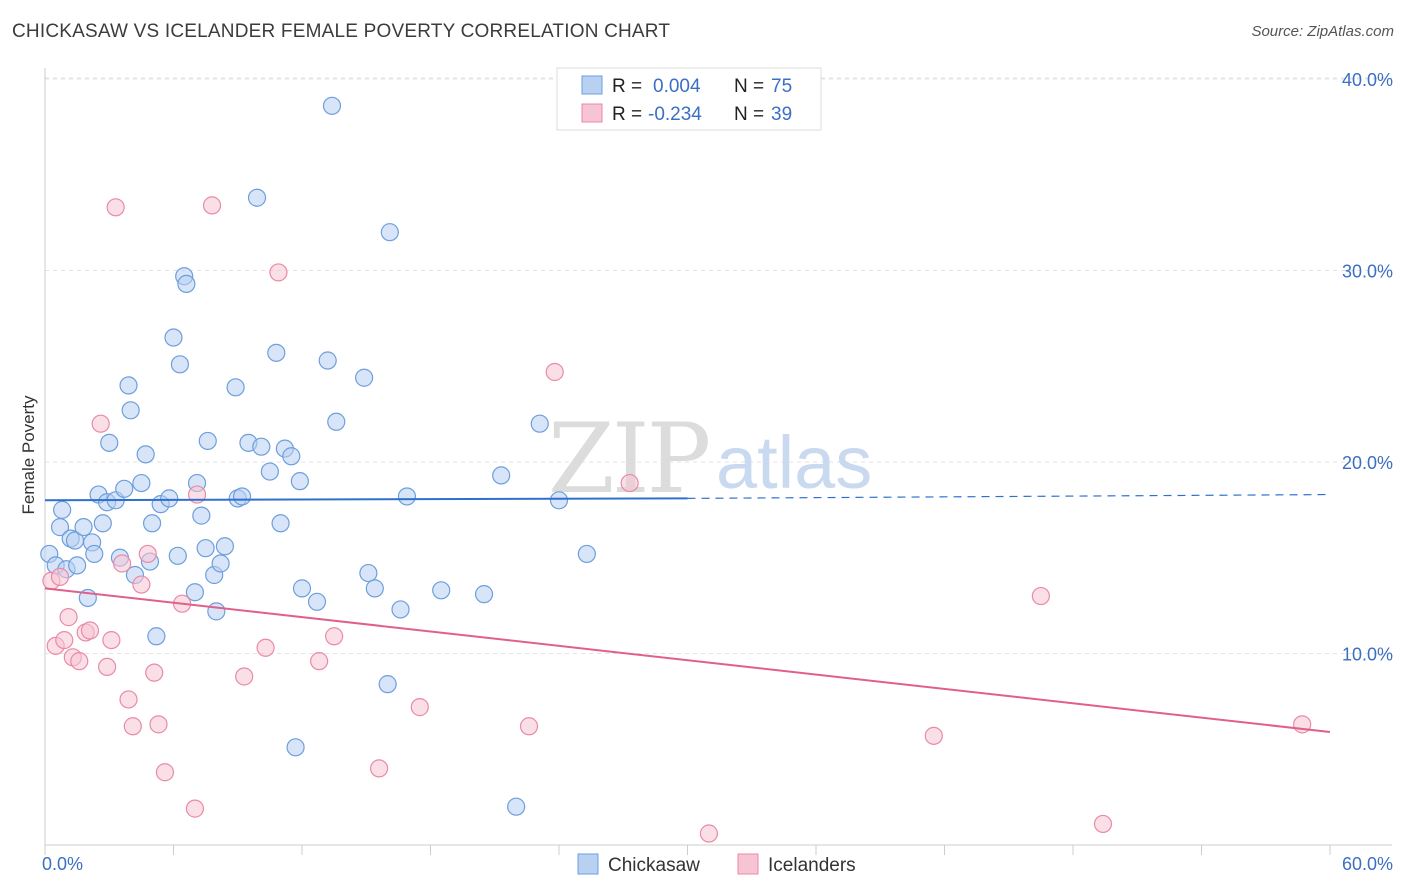 The width and height of the screenshot is (1406, 892). Describe the element at coordinates (1367, 463) in the screenshot. I see `y-tick-label-1: 20.0%` at that location.